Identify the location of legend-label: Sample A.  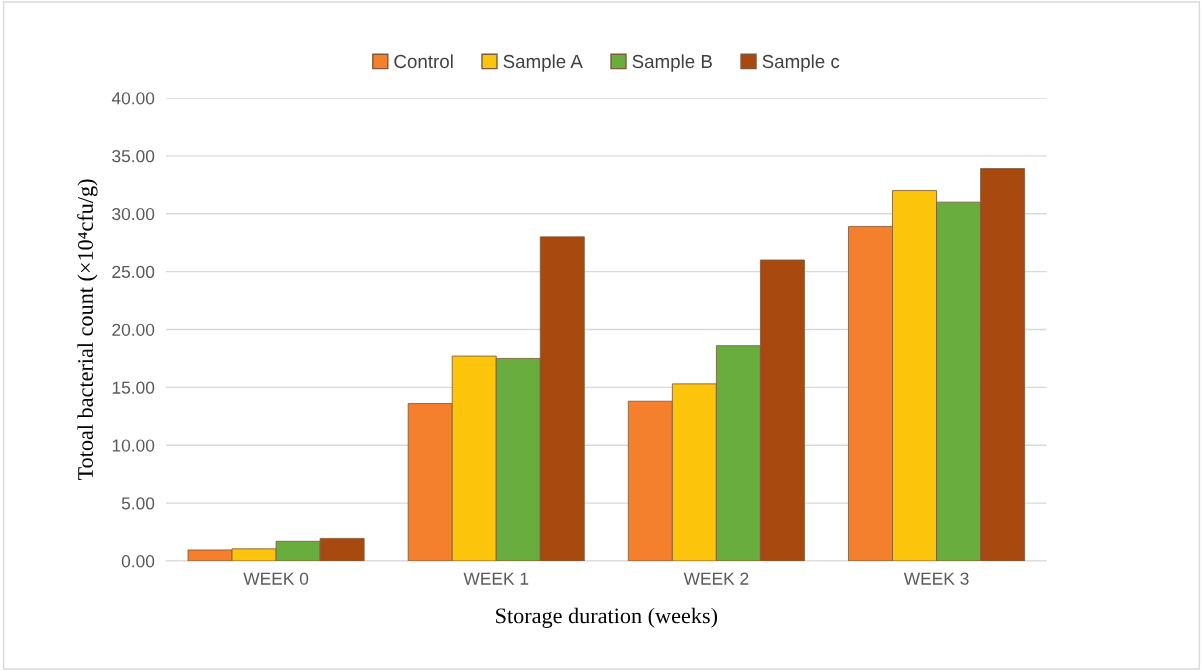
(543, 63).